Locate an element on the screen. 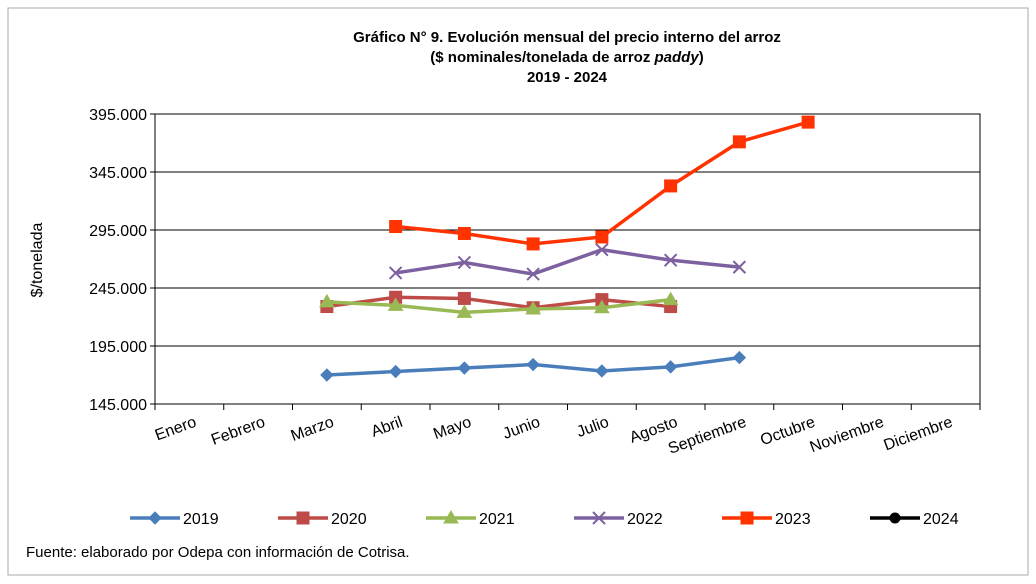 The height and width of the screenshot is (584, 1036). legend-label: 2021 is located at coordinates (497, 519).